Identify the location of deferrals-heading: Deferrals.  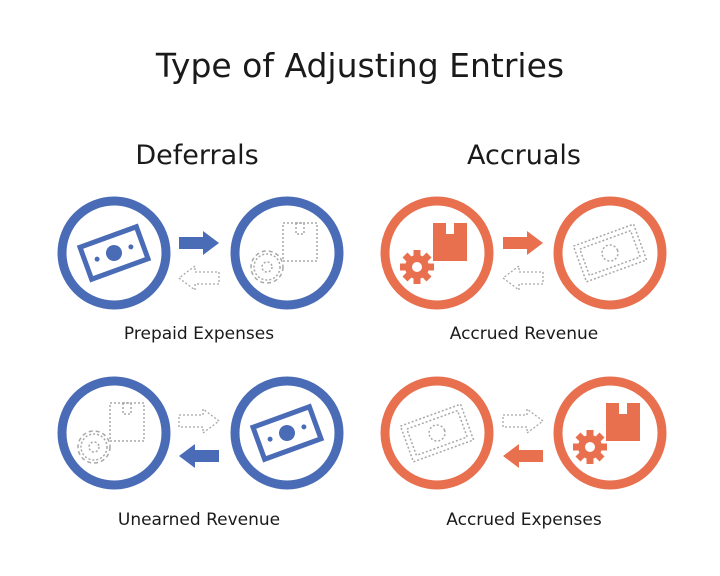
(197, 155).